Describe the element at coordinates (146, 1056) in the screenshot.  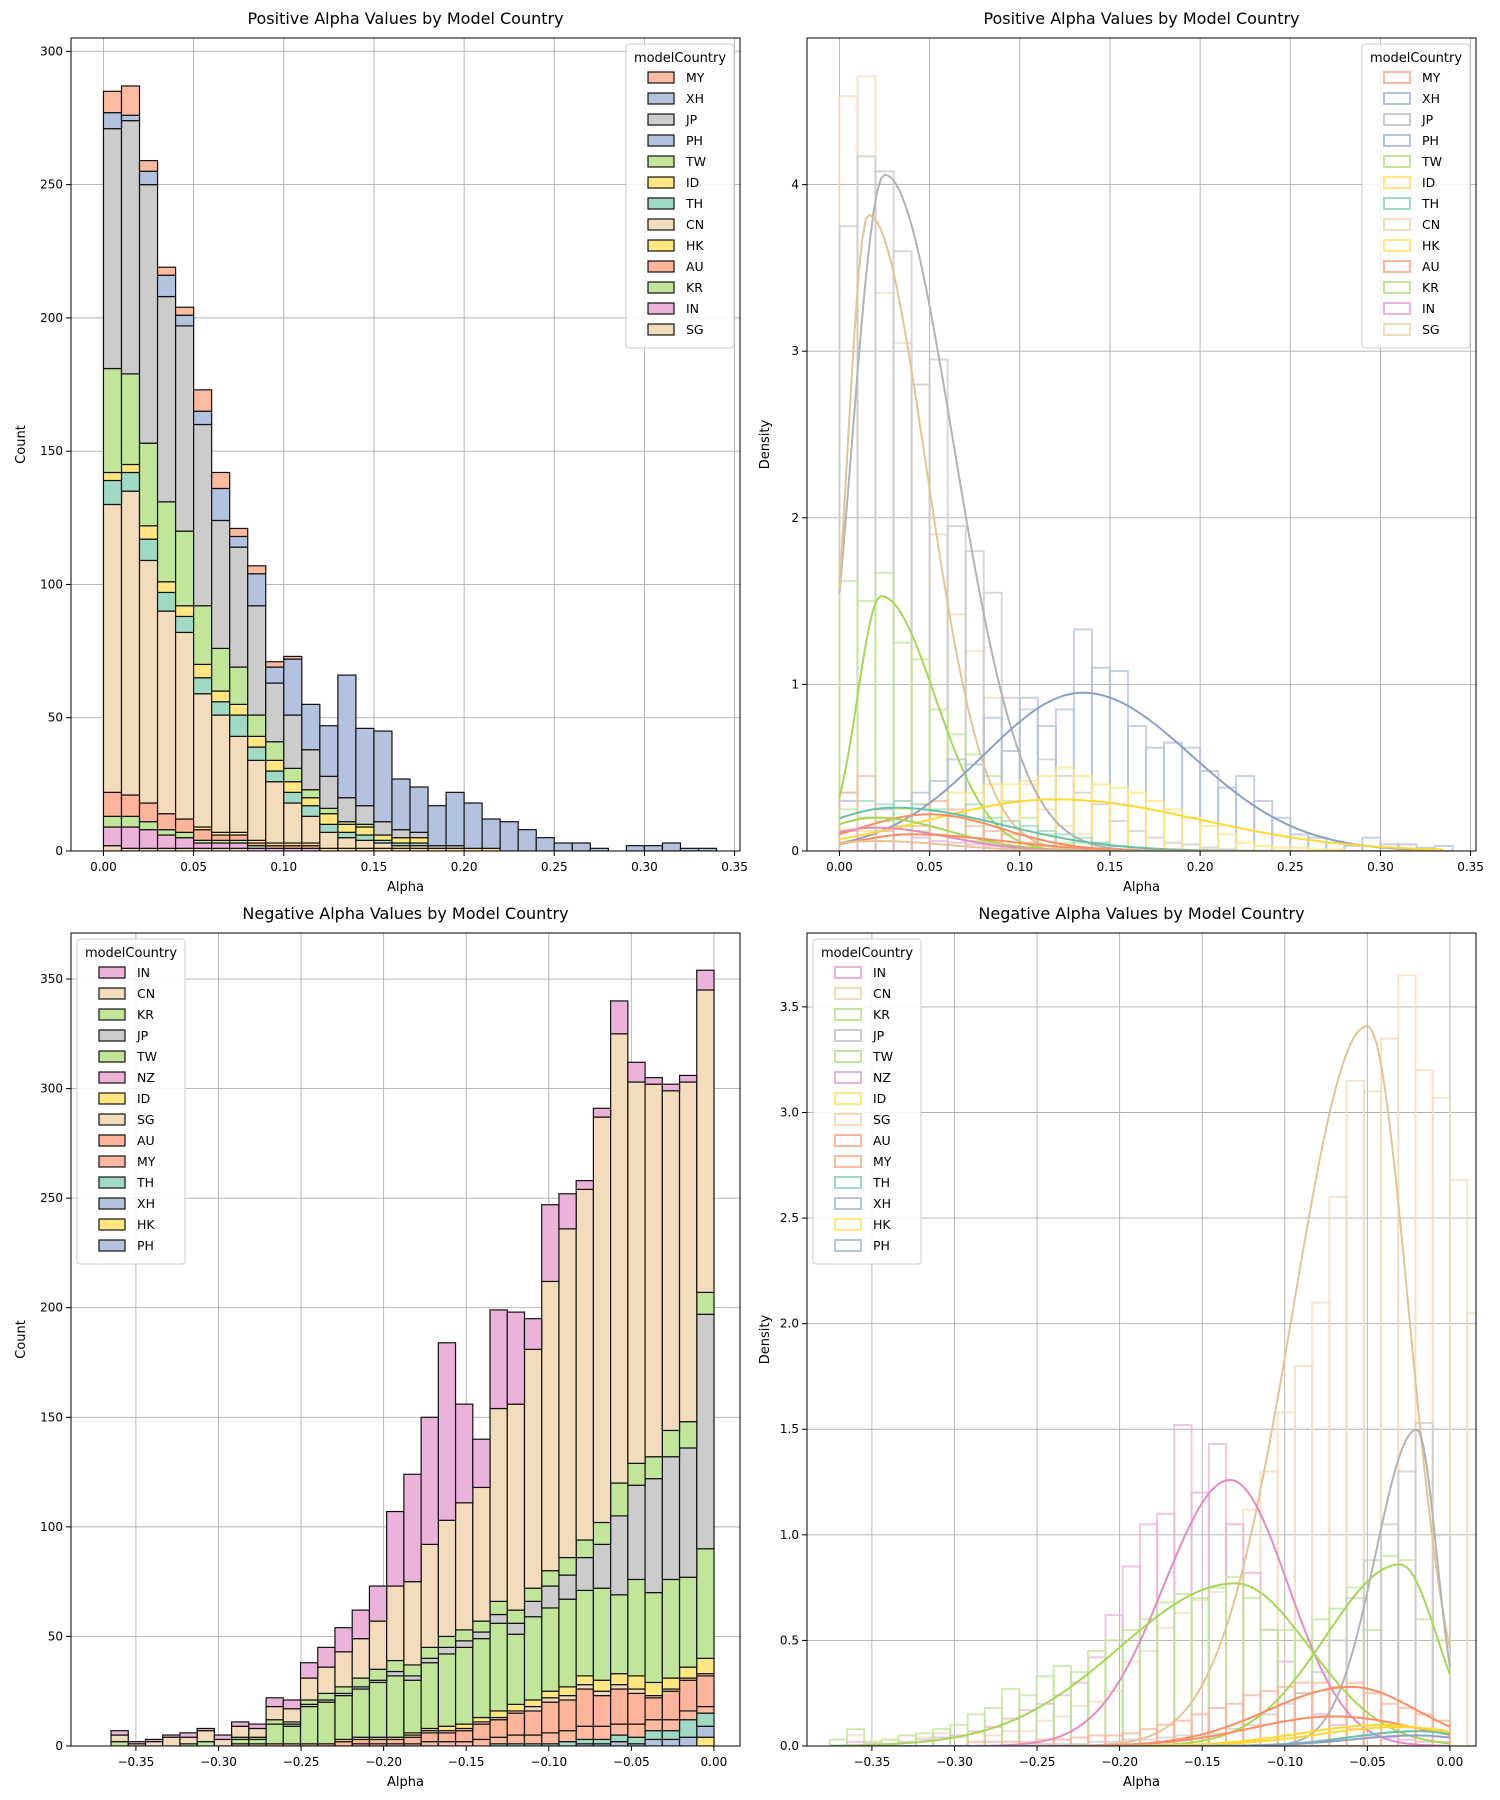
I see `legend-label: TW` at that location.